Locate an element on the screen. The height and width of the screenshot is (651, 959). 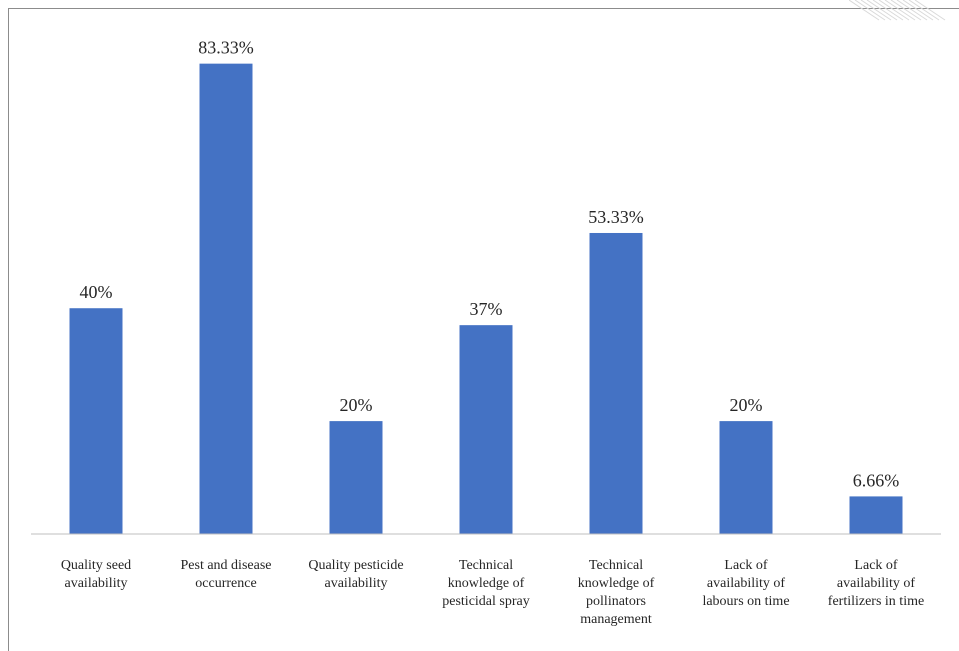
category-label: Lack of availability of labours on time is located at coordinates (745, 583).